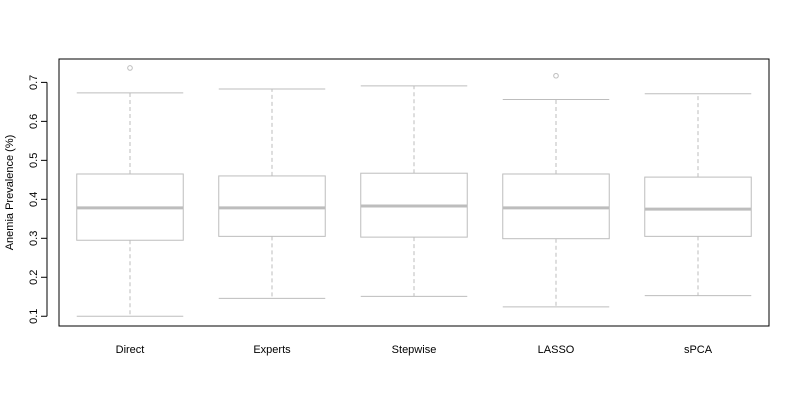 This screenshot has width=800, height=400. What do you see at coordinates (34, 160) in the screenshot?
I see `y-tick-label: 0.5` at bounding box center [34, 160].